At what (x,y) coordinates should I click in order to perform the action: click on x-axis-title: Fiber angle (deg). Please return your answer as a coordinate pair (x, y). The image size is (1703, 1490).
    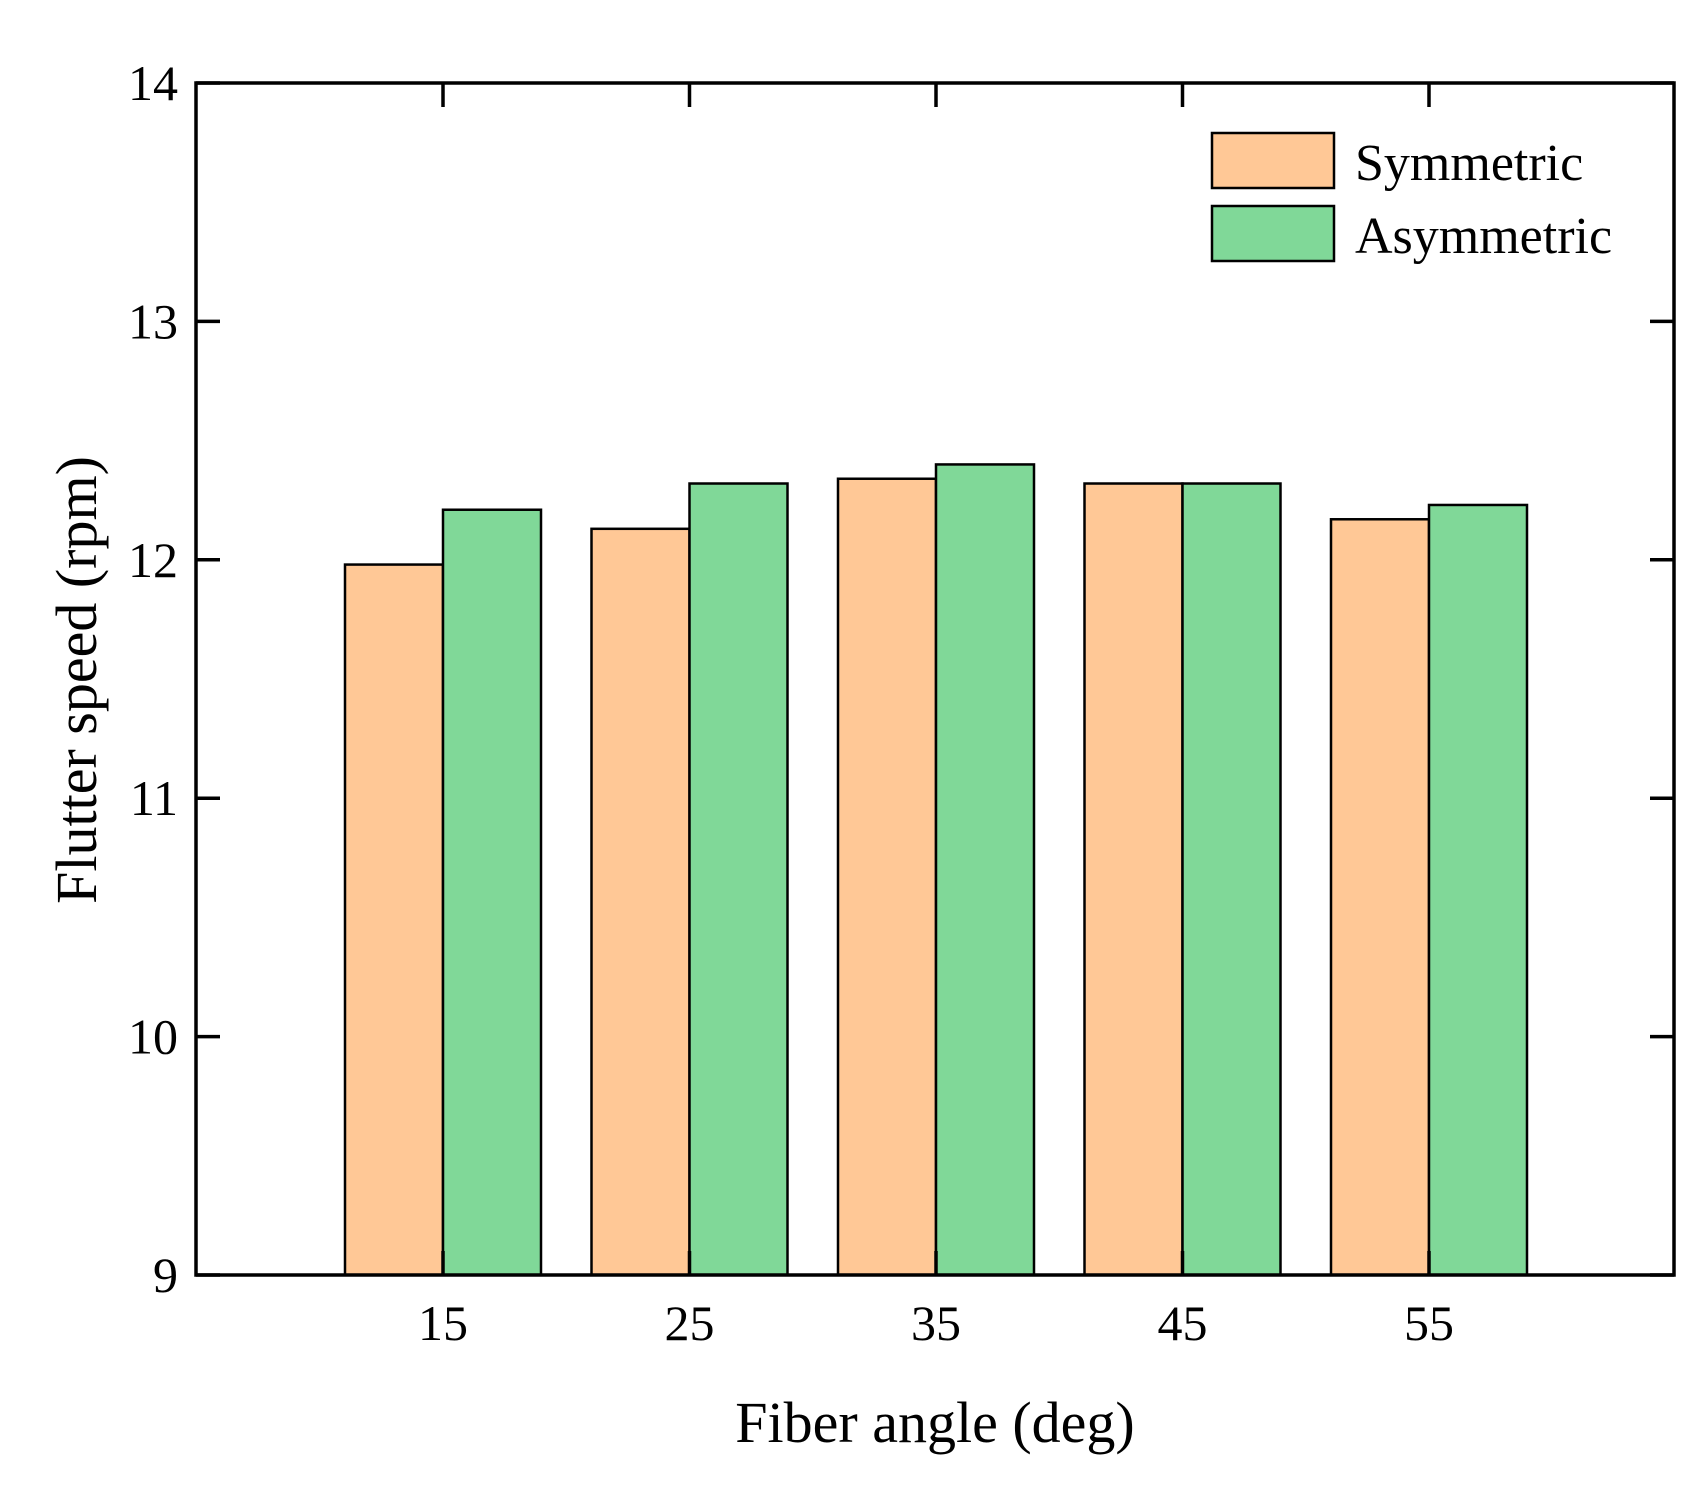
    Looking at the image, I should click on (934, 1422).